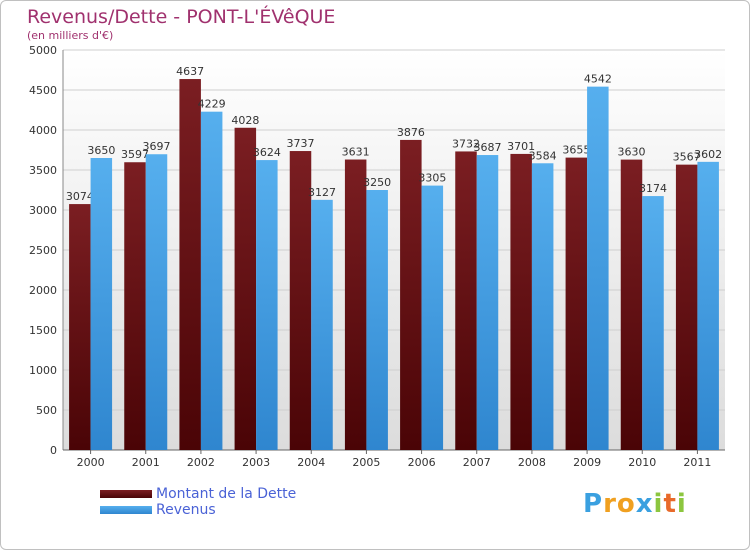 This screenshot has height=550, width=750. Describe the element at coordinates (708, 154) in the screenshot. I see `data-label-revenus: 3602` at that location.